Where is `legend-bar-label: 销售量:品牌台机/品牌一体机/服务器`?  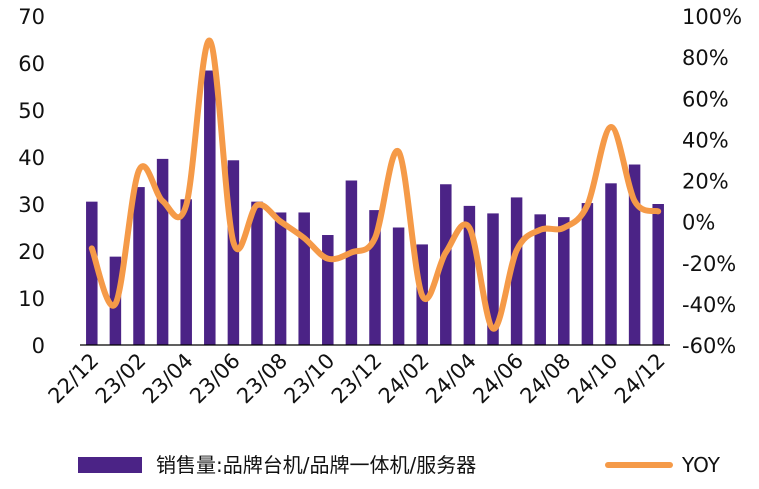
legend-bar-label: 销售量:品牌台机/品牌一体机/服务器 is located at coordinates (316, 465).